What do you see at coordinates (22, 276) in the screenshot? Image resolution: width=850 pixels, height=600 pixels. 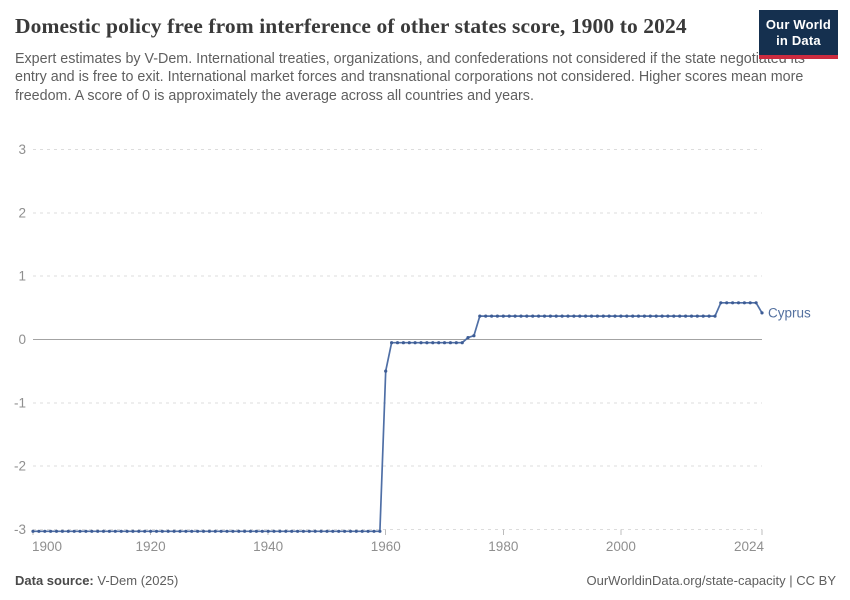 I see `y-axis-label: 1` at bounding box center [22, 276].